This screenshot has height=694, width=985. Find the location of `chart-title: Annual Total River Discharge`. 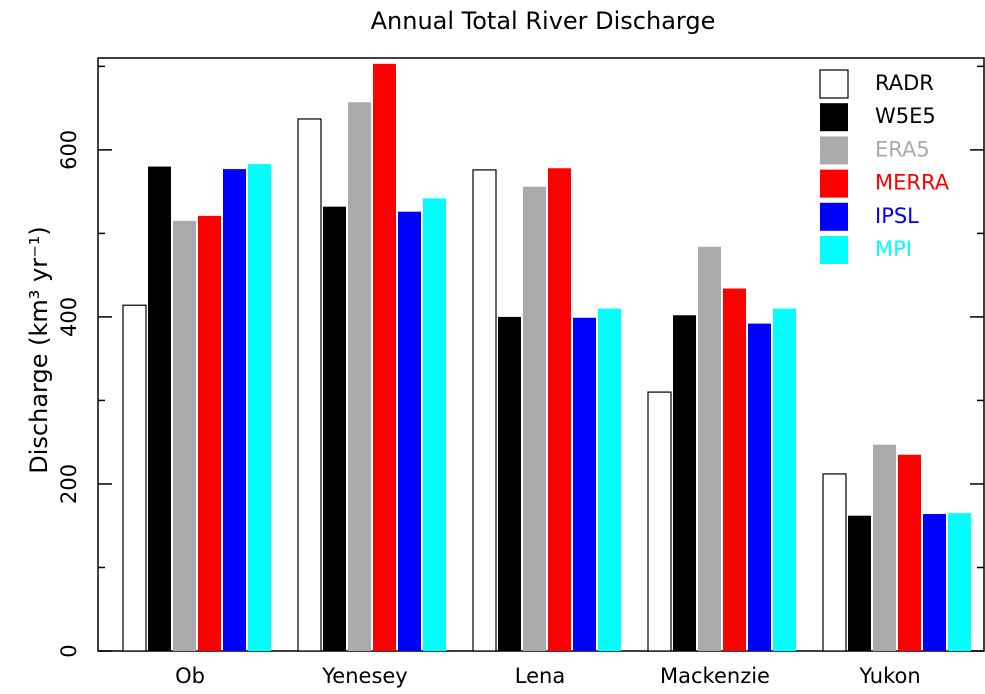

chart-title: Annual Total River Discharge is located at coordinates (543, 21).